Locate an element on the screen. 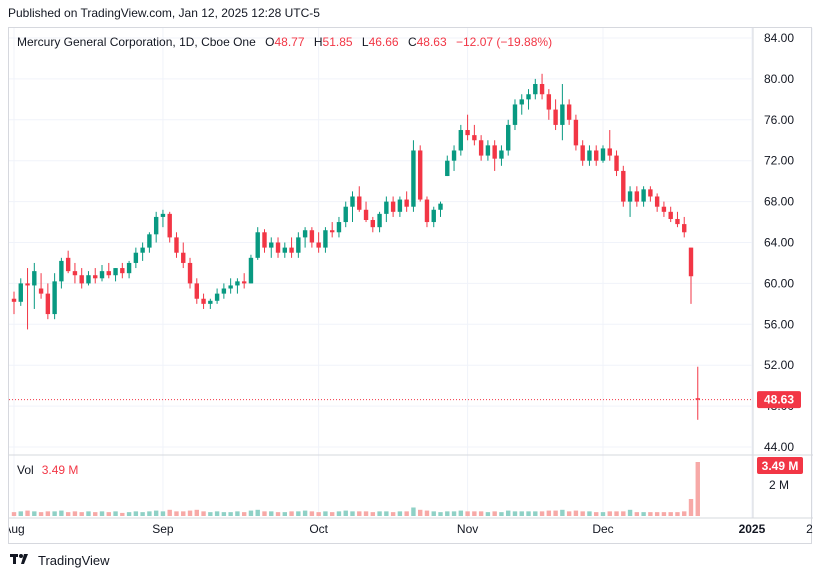 This screenshot has height=579, width=822. price-tick-label: 76.00 is located at coordinates (779, 120).